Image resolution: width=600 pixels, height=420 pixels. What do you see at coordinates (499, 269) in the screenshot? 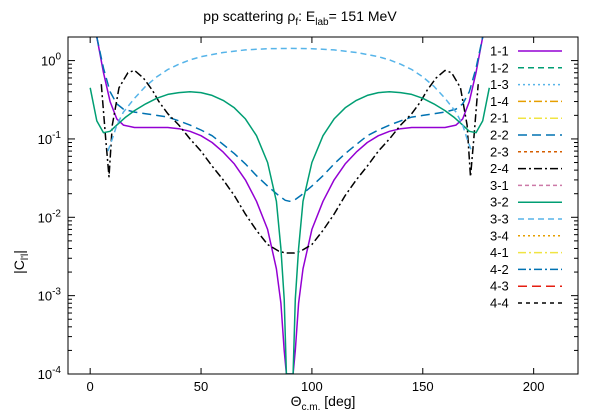
I see `legend-label: 4-2` at bounding box center [499, 269].